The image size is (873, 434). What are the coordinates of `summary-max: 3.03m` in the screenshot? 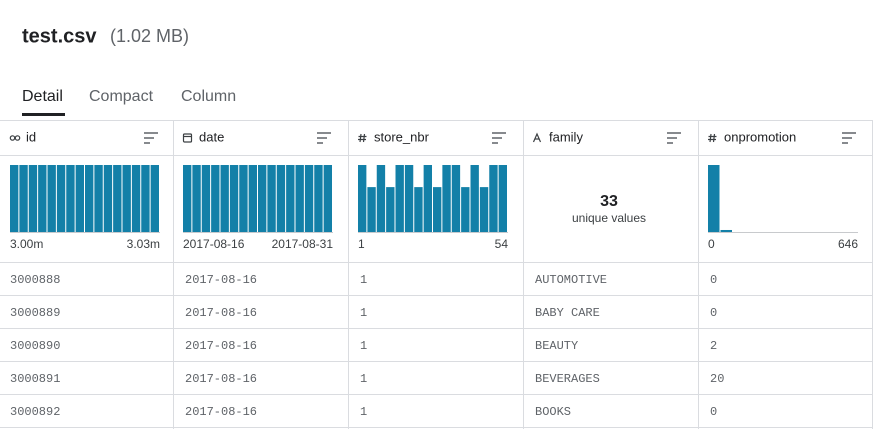 It's located at (143, 244).